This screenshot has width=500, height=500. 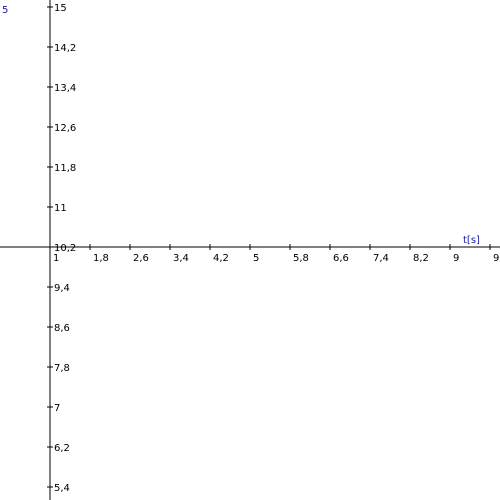 I want to click on x-tick-label: 5, so click(x=256, y=258).